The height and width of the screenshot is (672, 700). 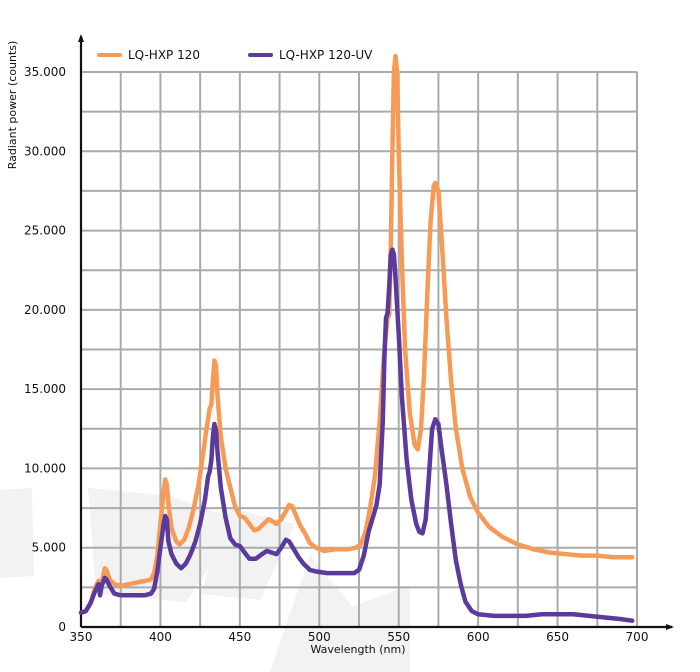 What do you see at coordinates (81, 38) in the screenshot?
I see `y-axis-arrow-icon` at bounding box center [81, 38].